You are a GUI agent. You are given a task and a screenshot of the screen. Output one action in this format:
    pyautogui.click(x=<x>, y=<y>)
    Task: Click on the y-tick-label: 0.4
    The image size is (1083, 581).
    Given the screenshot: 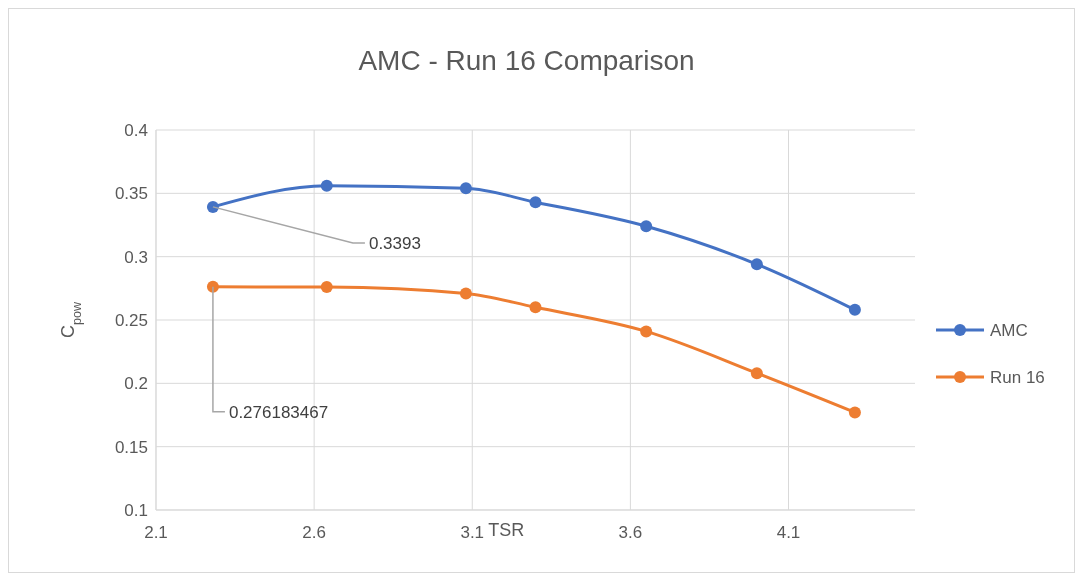 What is the action you would take?
    pyautogui.click(x=136, y=130)
    